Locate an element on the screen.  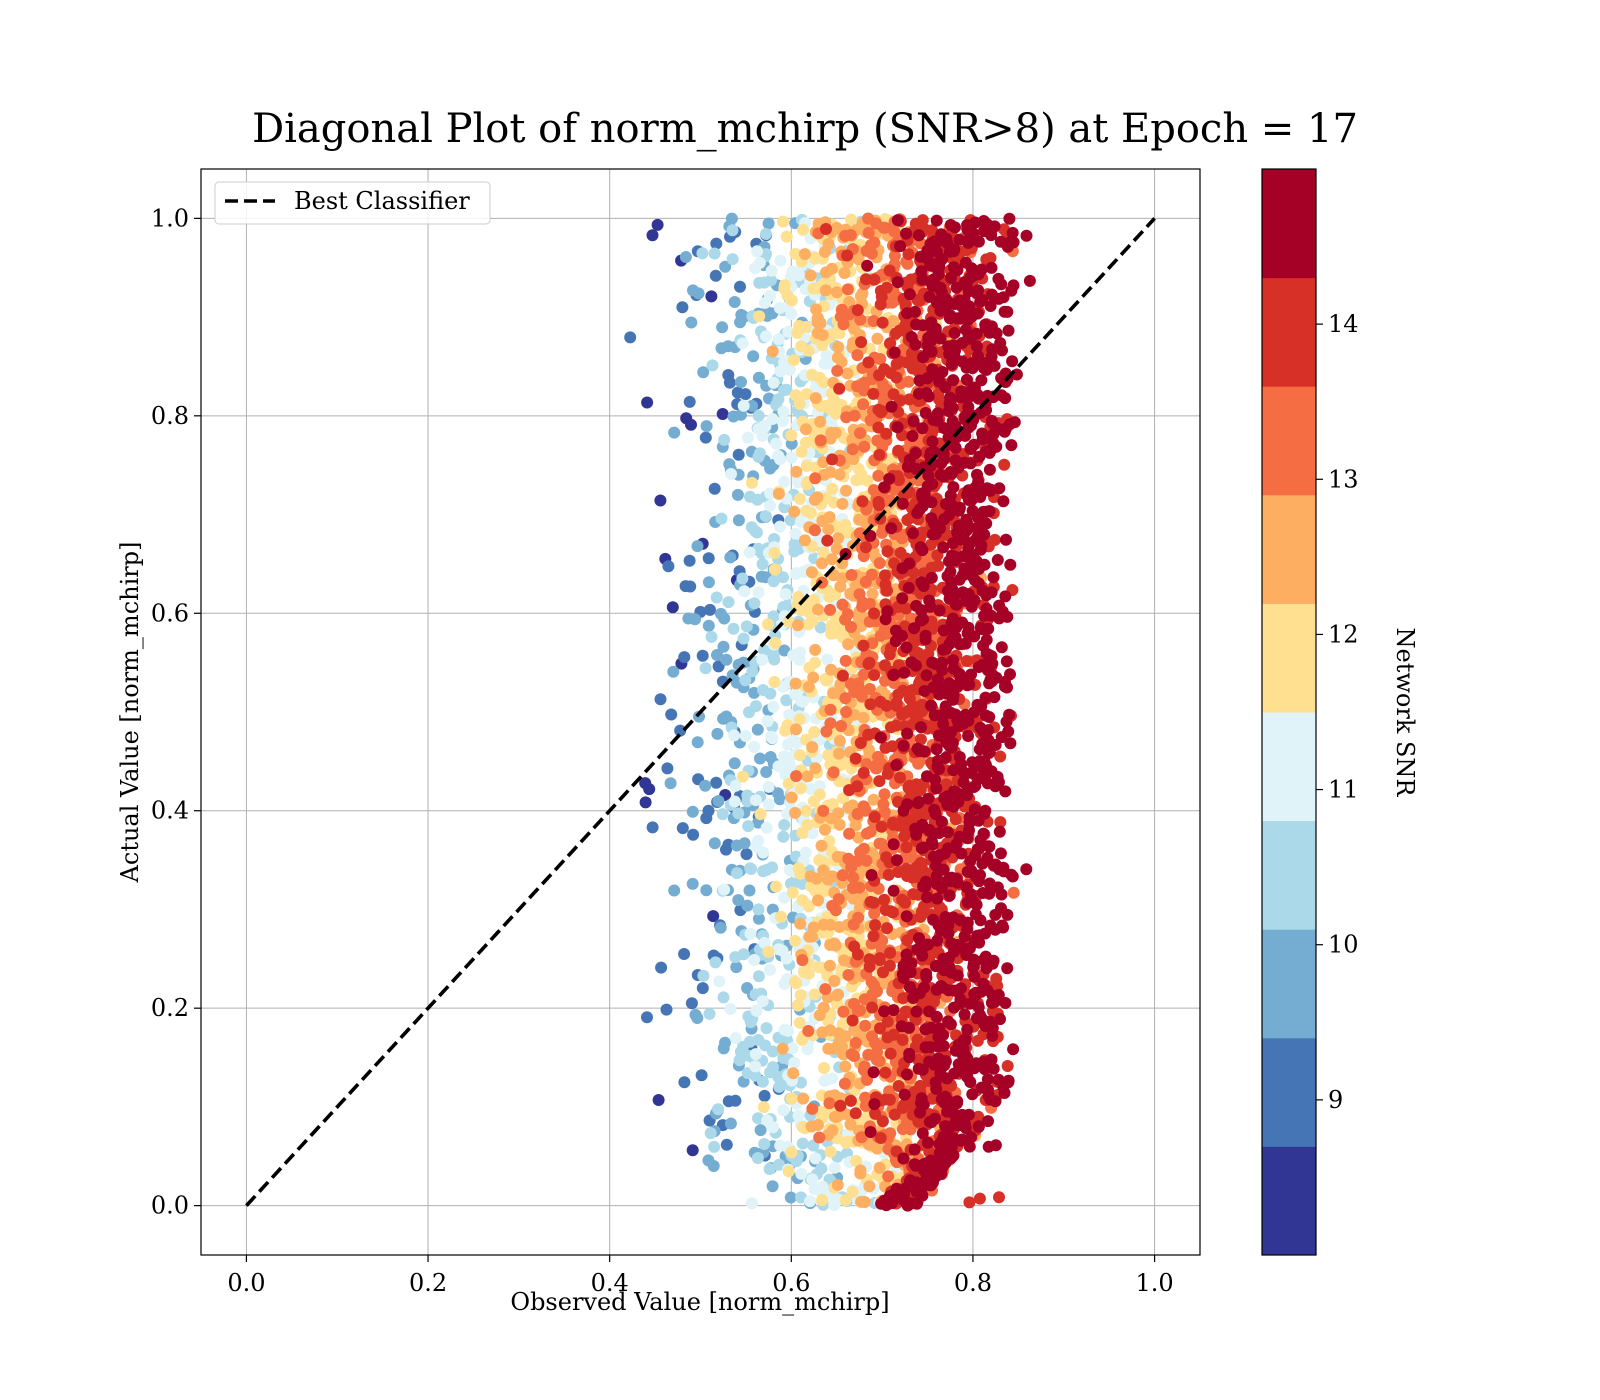
y-tick-label: 1.0 is located at coordinates (170, 218).